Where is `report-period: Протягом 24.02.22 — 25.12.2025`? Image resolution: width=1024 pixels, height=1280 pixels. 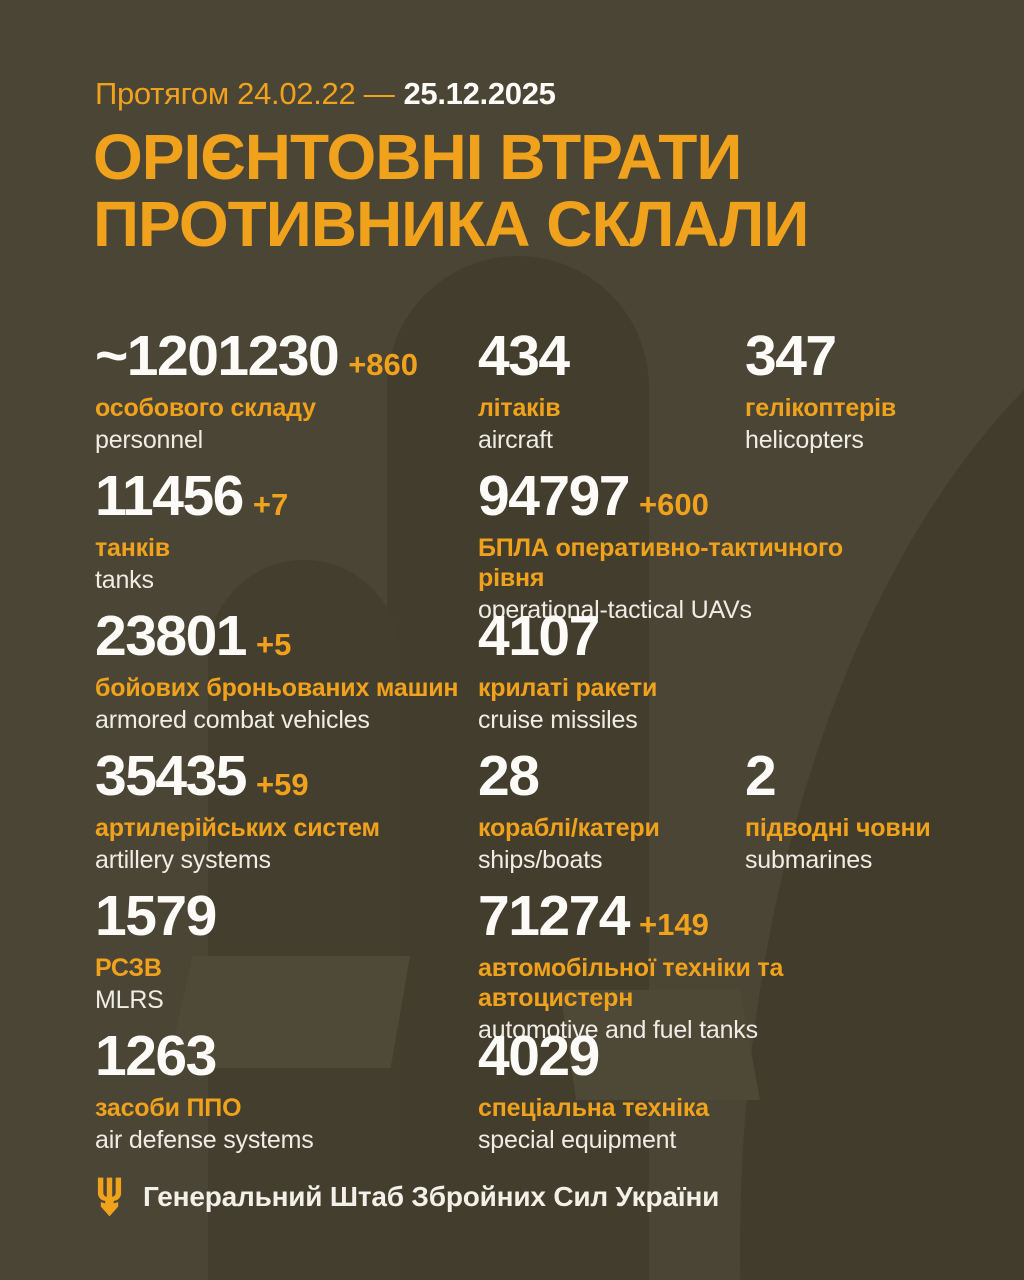
report-period: Протягом 24.02.22 — 25.12.2025 is located at coordinates (325, 94).